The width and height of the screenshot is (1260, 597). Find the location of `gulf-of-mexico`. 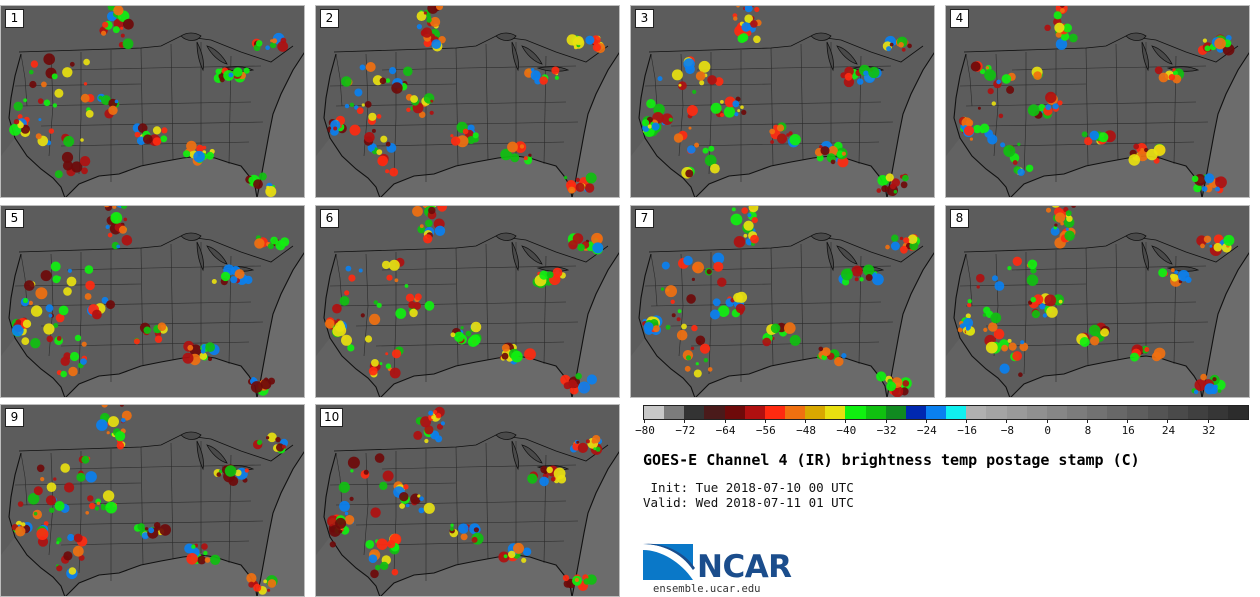

gulf-of-mexico is located at coordinates (161, 176).